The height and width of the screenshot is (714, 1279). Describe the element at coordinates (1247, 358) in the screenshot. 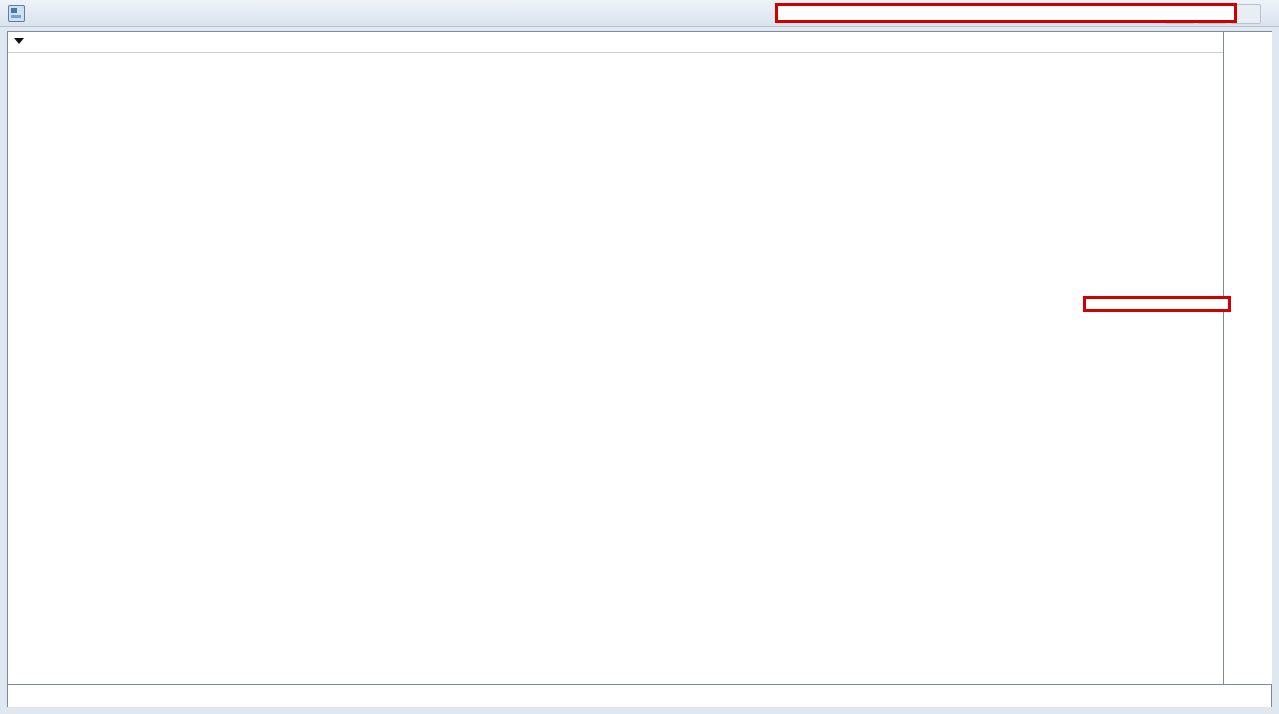

I see `price-axis` at that location.